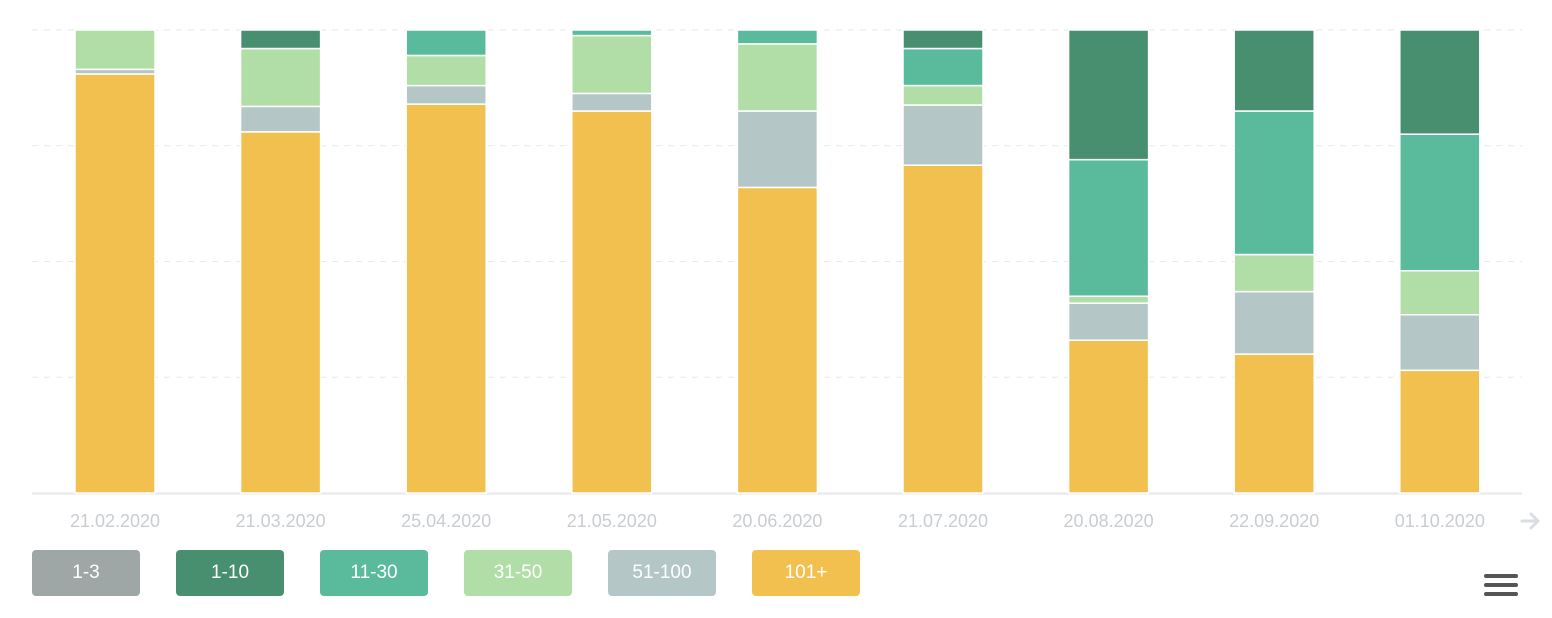 Image resolution: width=1552 pixels, height=618 pixels. What do you see at coordinates (806, 573) in the screenshot?
I see `legend-item-101+: 101+` at bounding box center [806, 573].